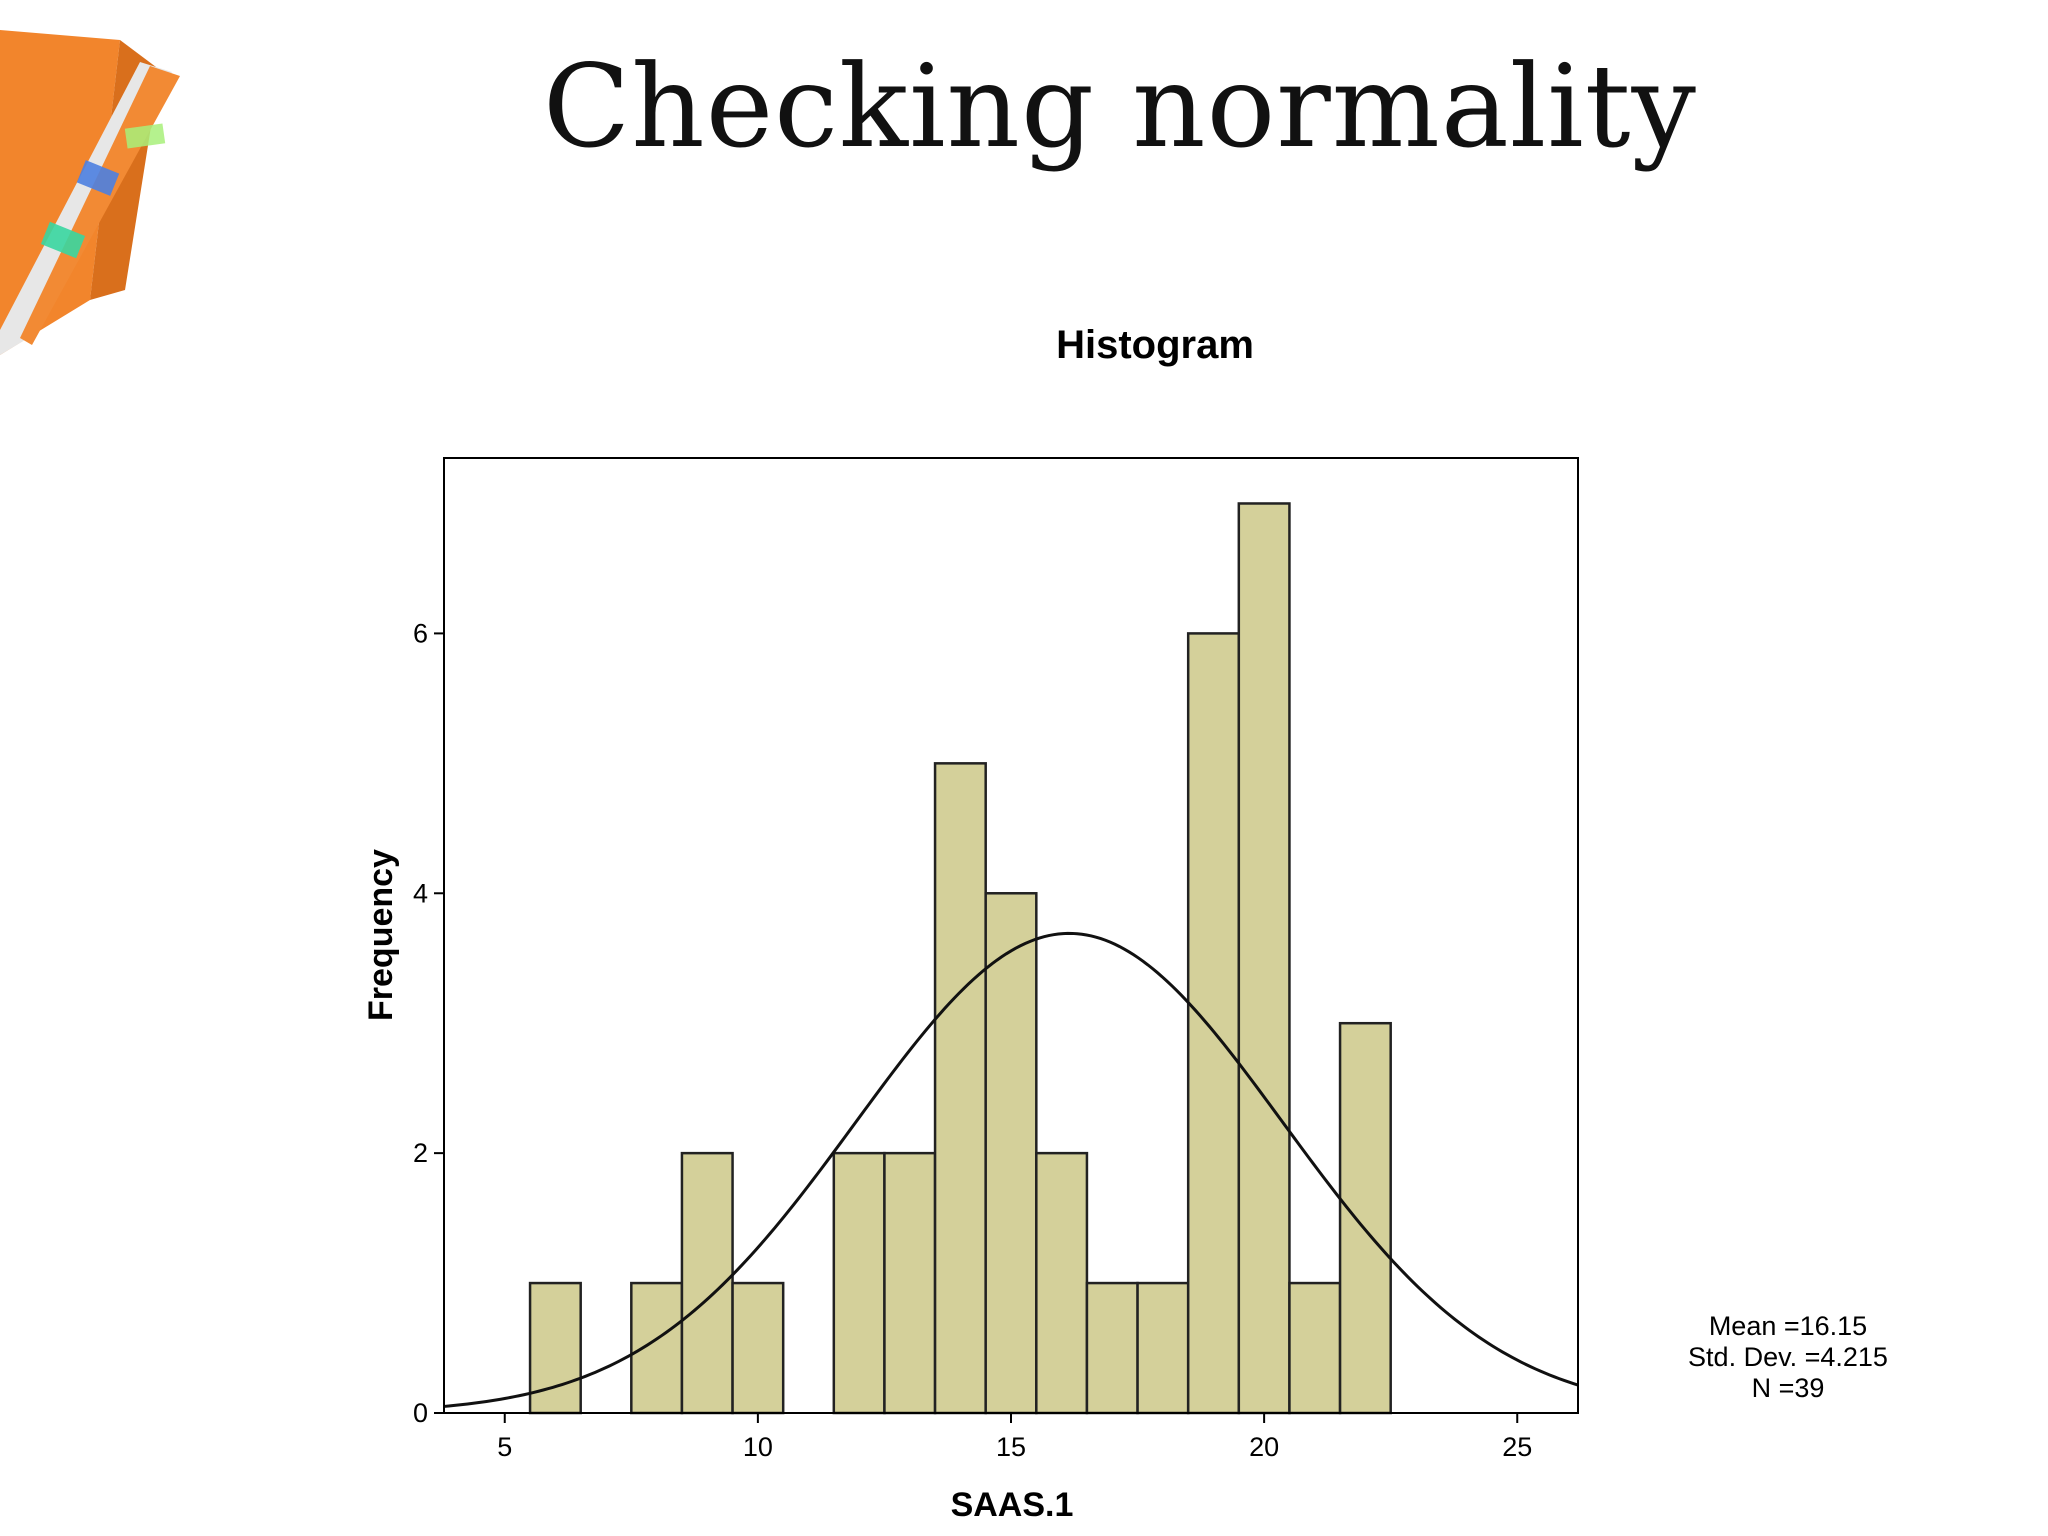 This screenshot has width=2048, height=1536. I want to click on chart-title: Histogram, so click(1155, 345).